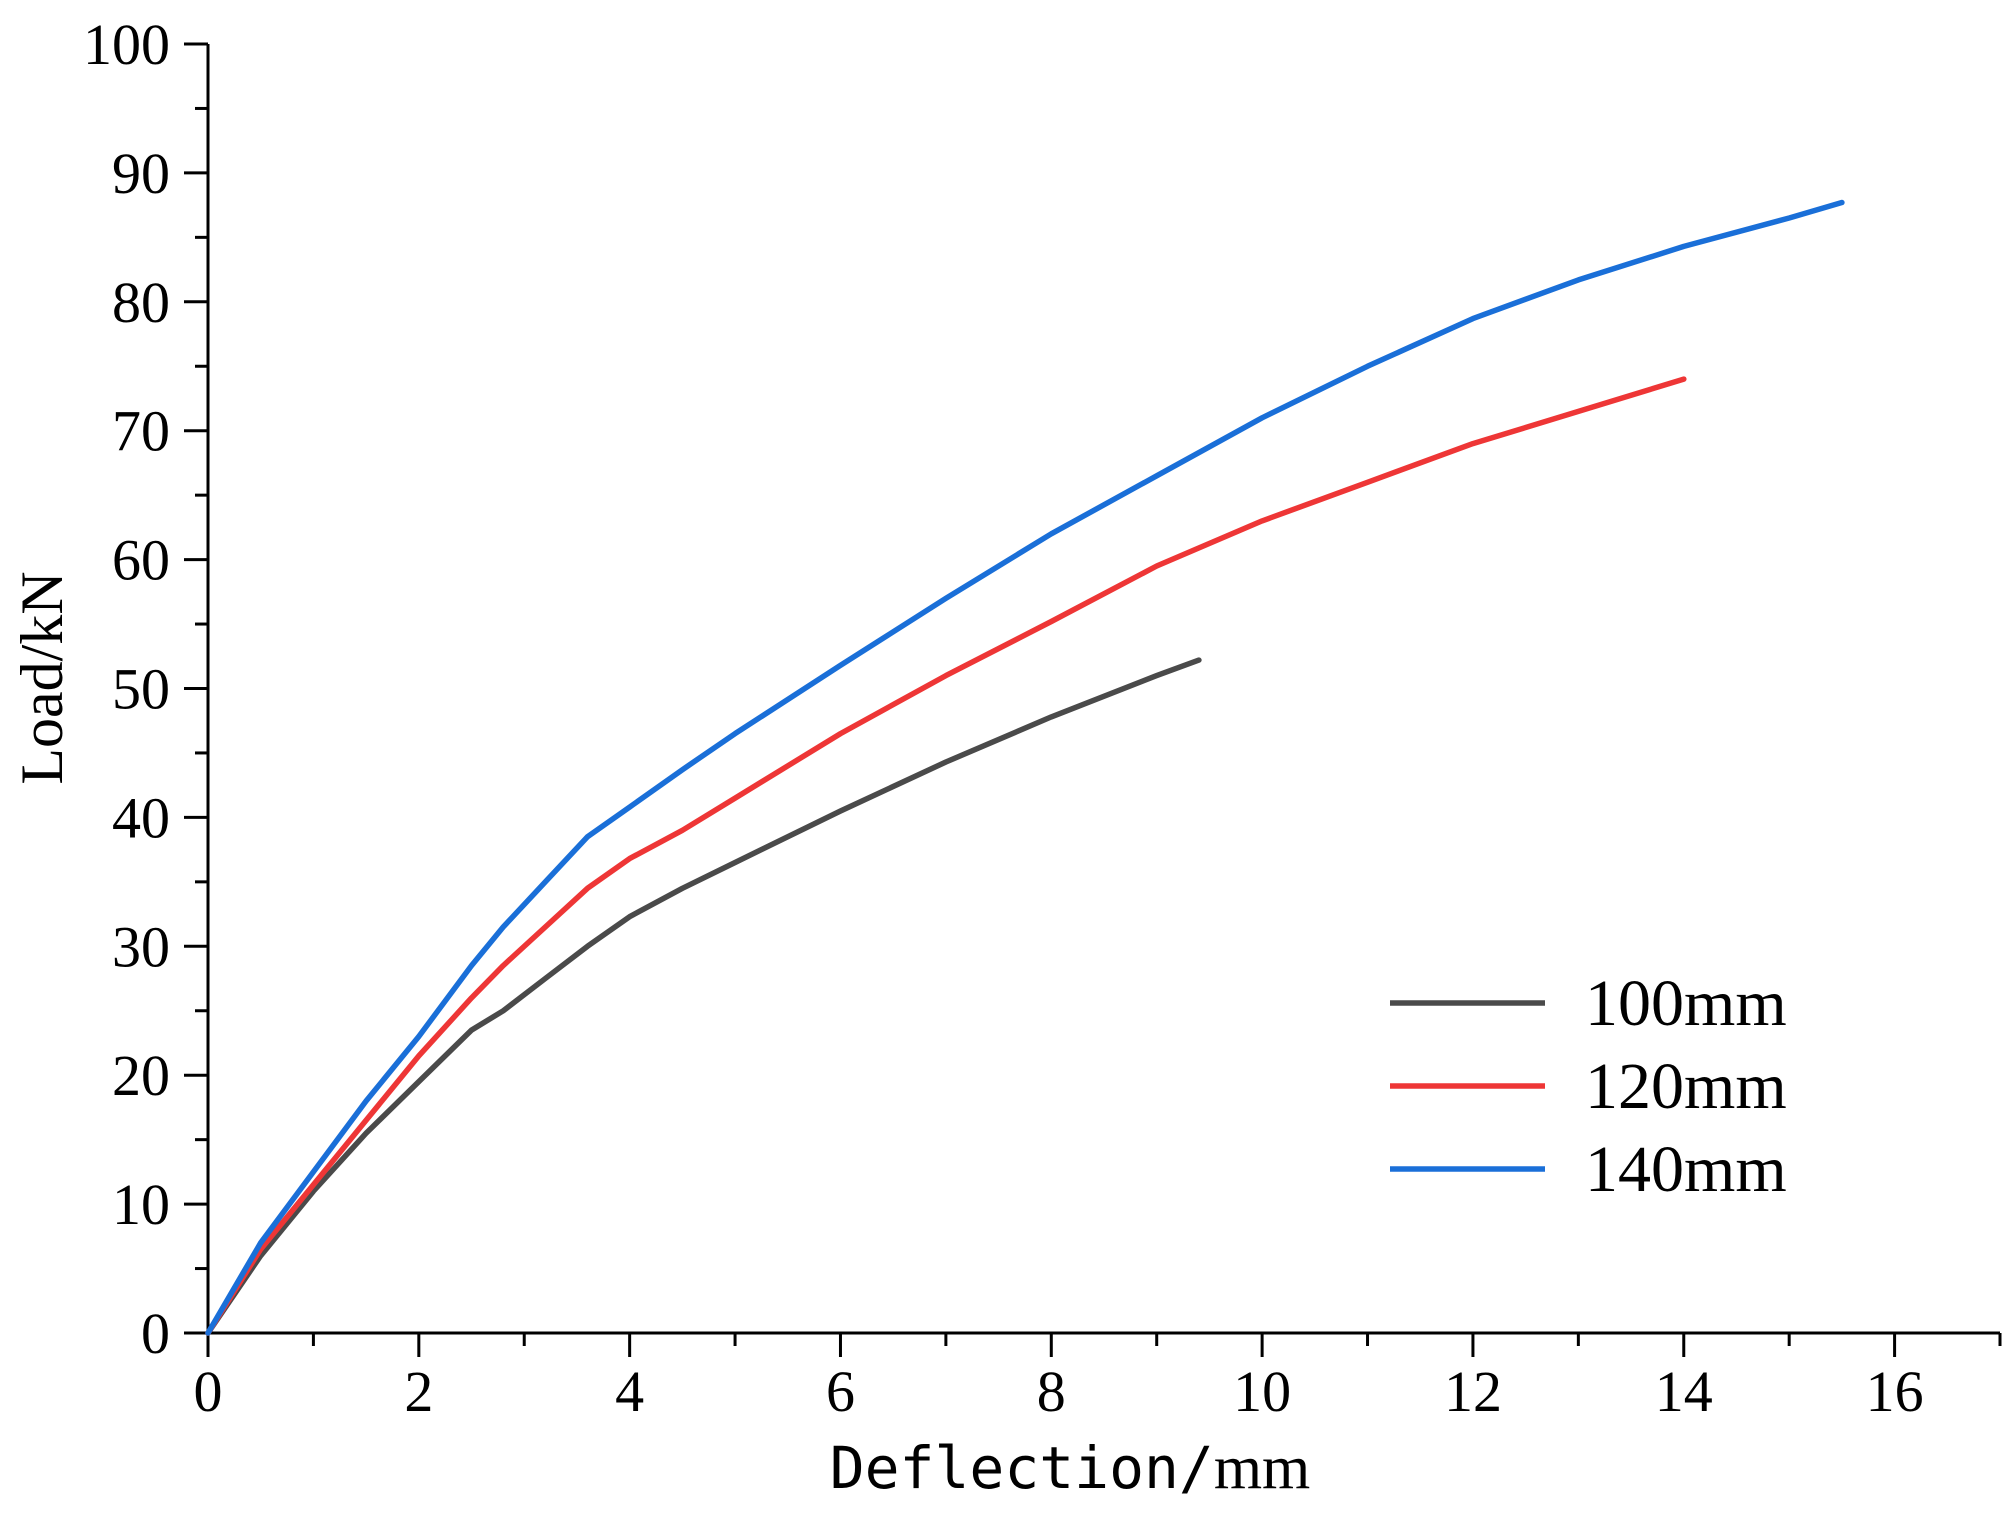  I want to click on x-axis-title: Deflection/mm, so click(1070, 1468).